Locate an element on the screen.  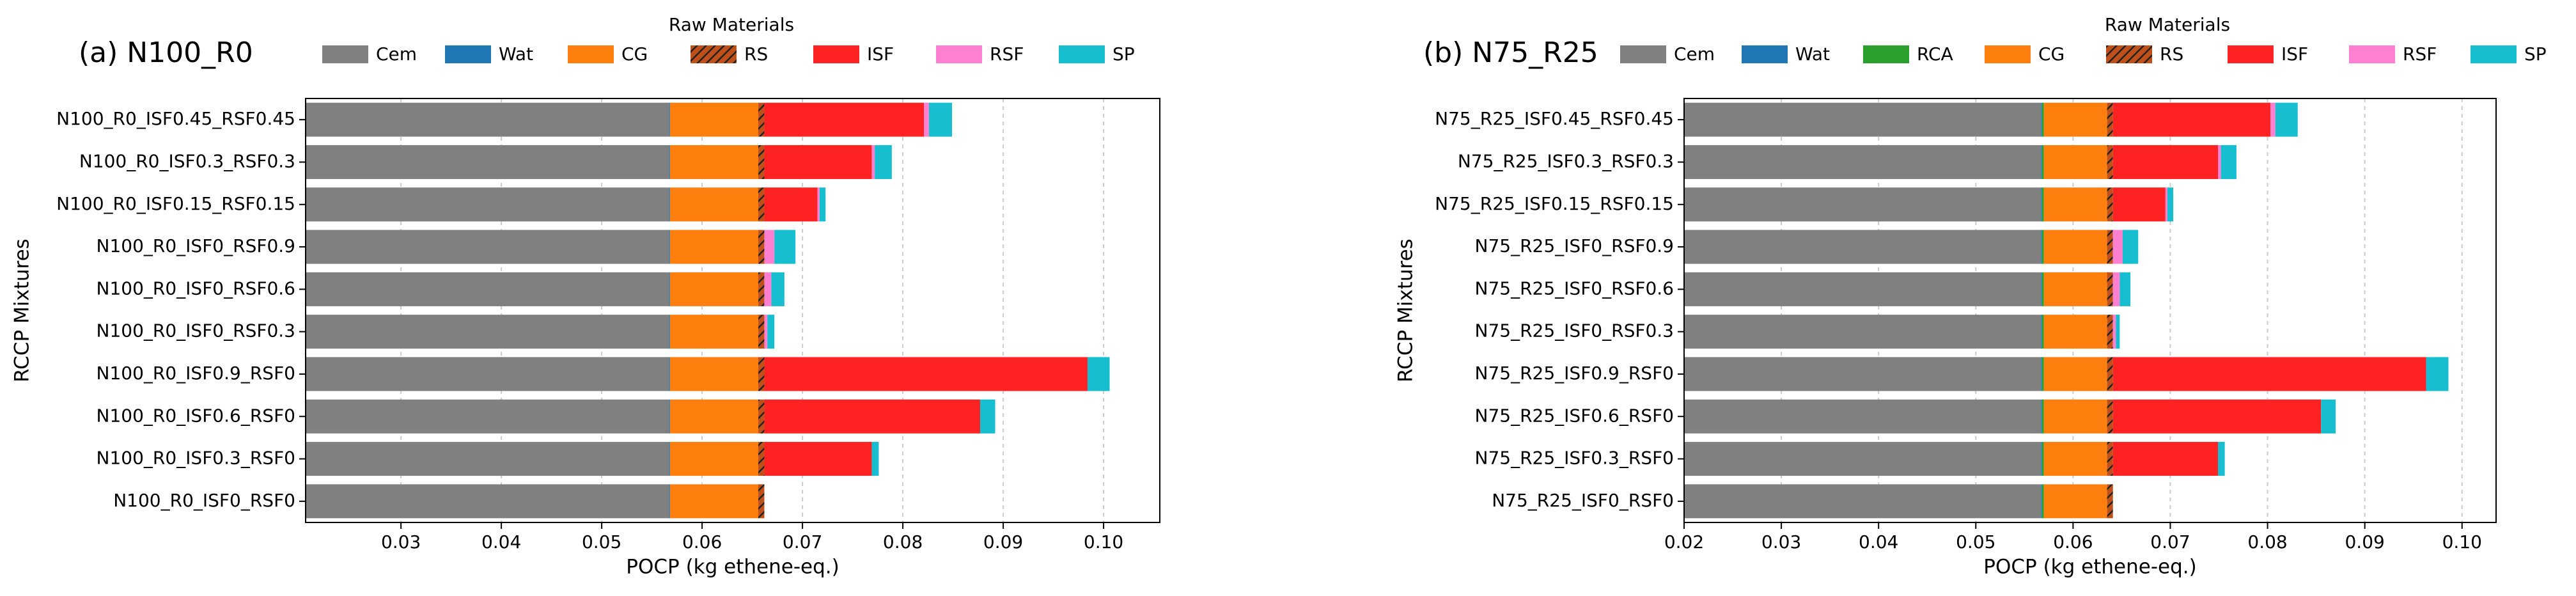
x-tick-label: 0.10 is located at coordinates (1103, 542).